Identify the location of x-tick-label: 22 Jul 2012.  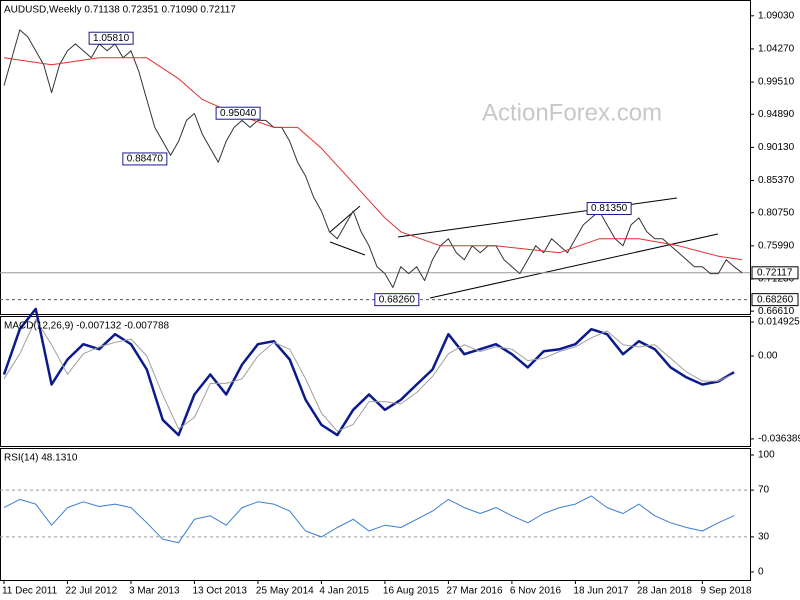
(91, 591).